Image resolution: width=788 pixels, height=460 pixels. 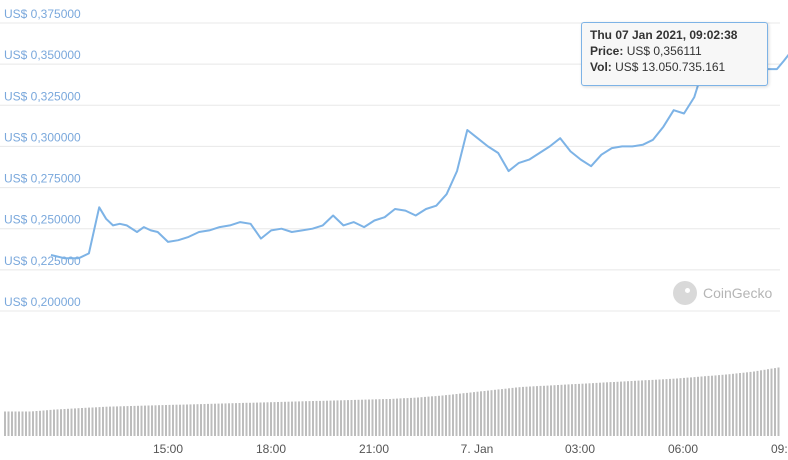 What do you see at coordinates (664, 51) in the screenshot?
I see `tooltip-price-value: US$ 0,356111` at bounding box center [664, 51].